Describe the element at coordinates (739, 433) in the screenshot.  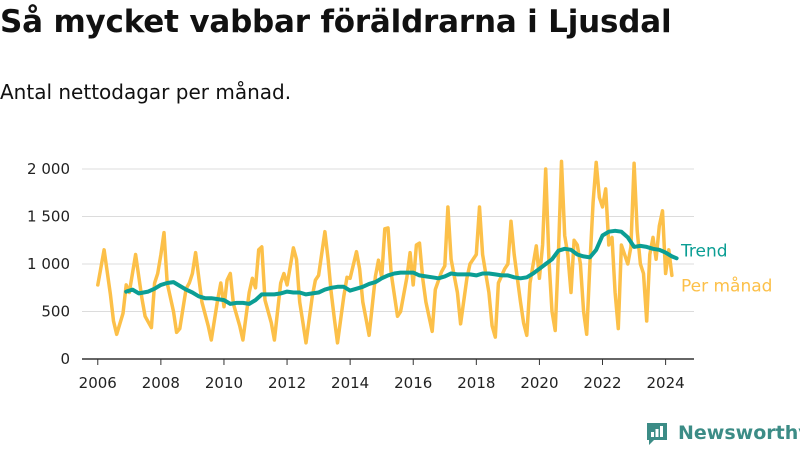
I see `brand-name: Newsworthy` at that location.